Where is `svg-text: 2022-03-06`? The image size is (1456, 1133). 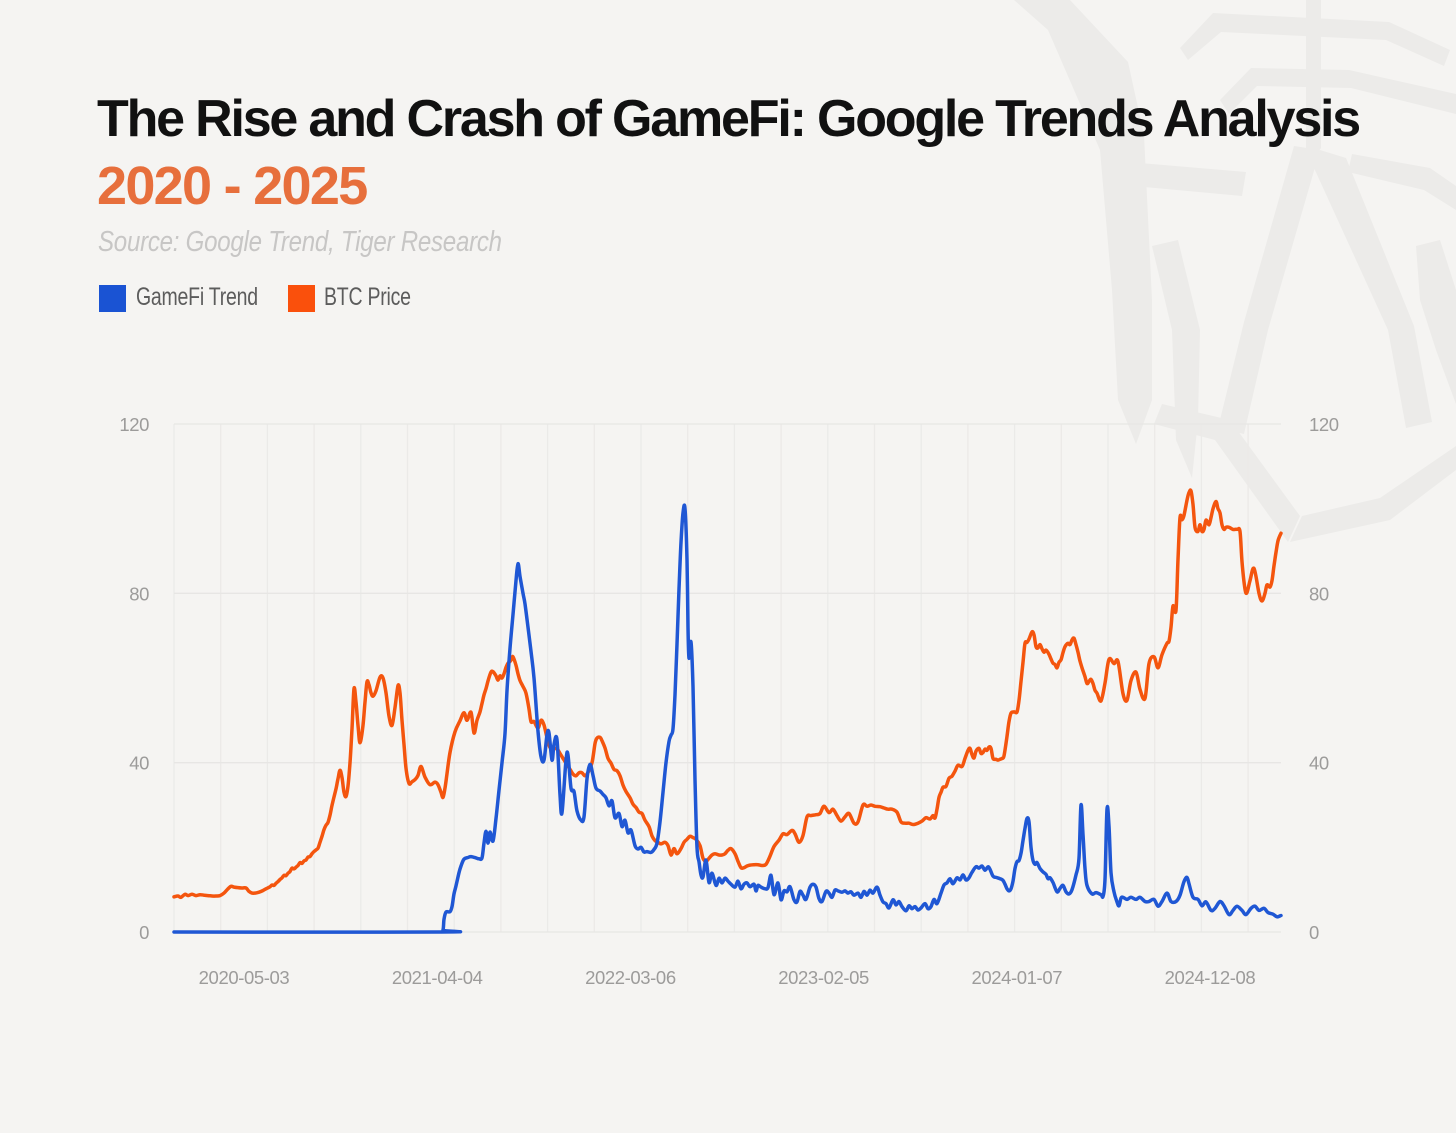 svg-text: 2022-03-06 is located at coordinates (630, 977).